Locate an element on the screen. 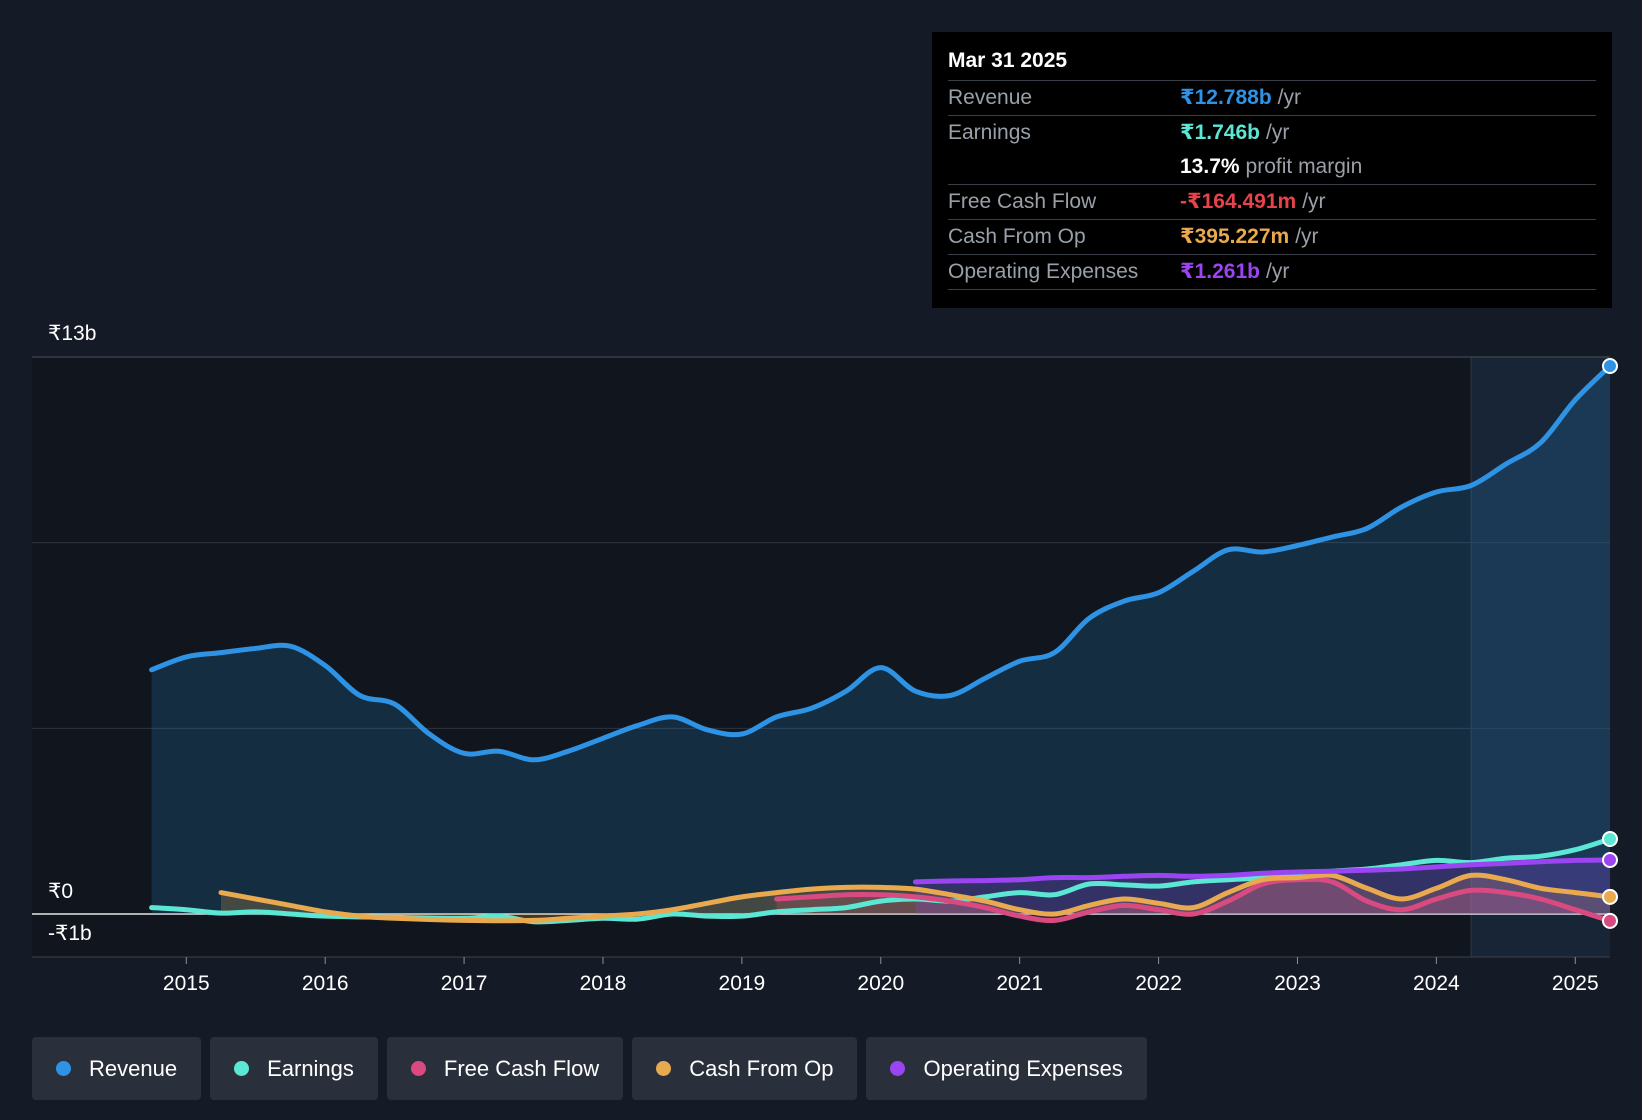  tooltip-label: Operating Expenses is located at coordinates (1043, 271).